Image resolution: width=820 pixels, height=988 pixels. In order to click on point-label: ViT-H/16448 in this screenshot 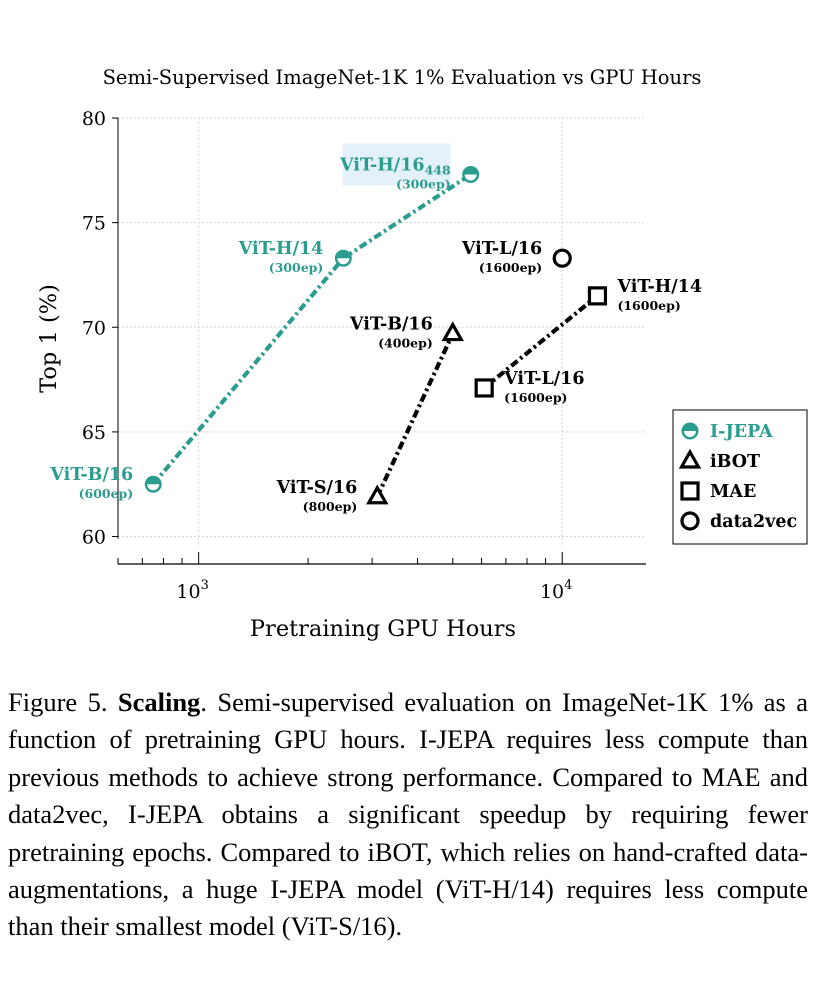, I will do `click(395, 167)`.